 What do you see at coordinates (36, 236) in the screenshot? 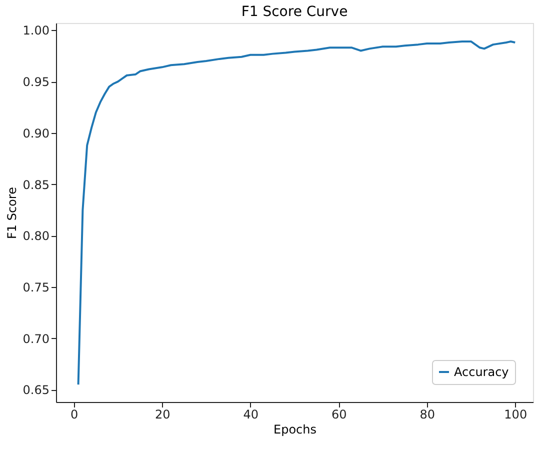
I see `y-tick-label: 0.80` at bounding box center [36, 236].